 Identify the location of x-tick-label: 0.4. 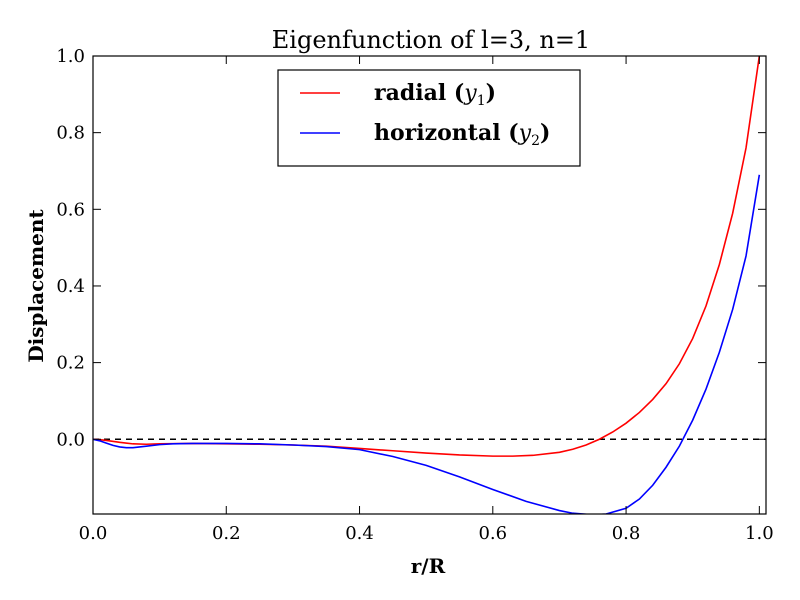
(359, 533).